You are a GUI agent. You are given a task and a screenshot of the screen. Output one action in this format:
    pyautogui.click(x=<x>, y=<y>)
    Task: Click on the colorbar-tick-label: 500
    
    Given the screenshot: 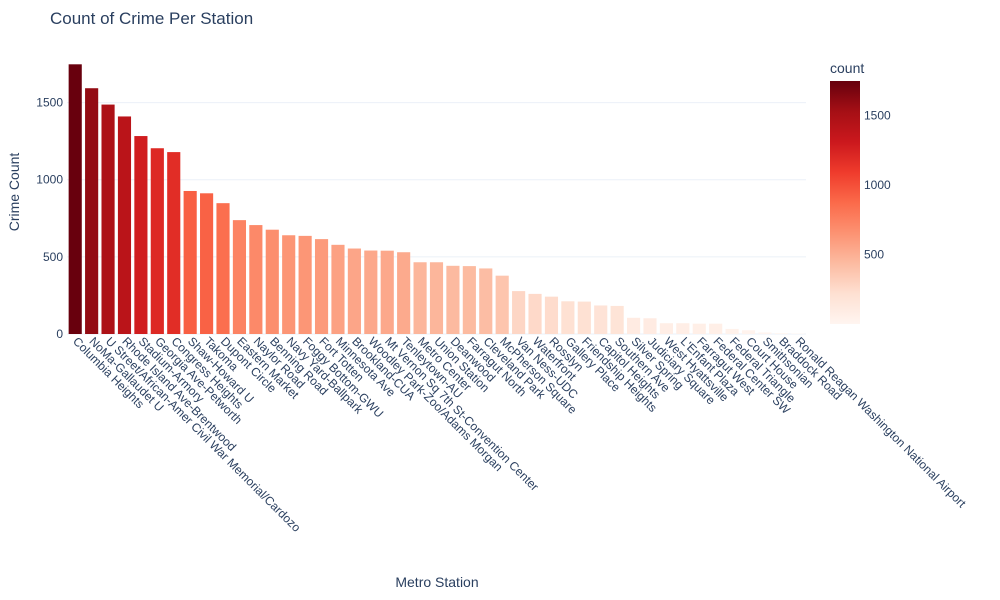 What is the action you would take?
    pyautogui.click(x=874, y=255)
    